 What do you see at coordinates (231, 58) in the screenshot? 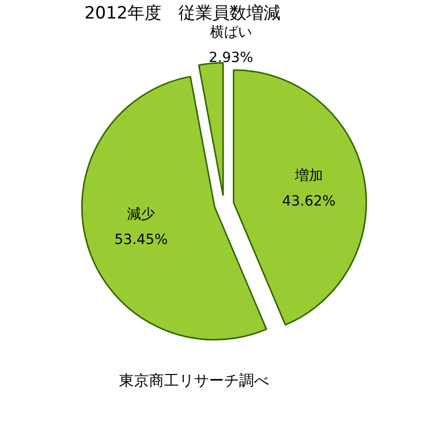
I see `data-label: 2.93%` at bounding box center [231, 58].